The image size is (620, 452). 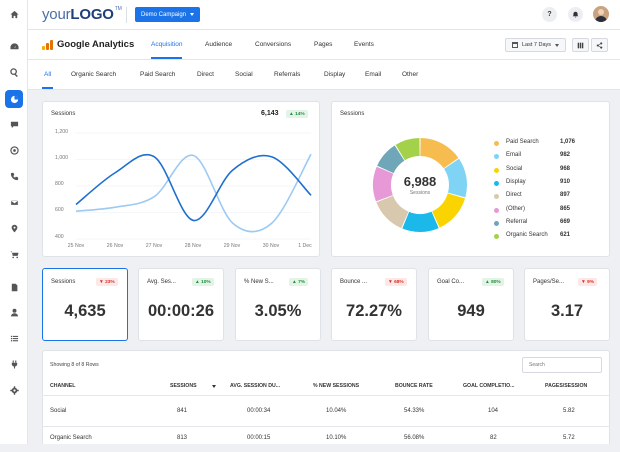 I want to click on bell-icon, so click(x=575, y=14).